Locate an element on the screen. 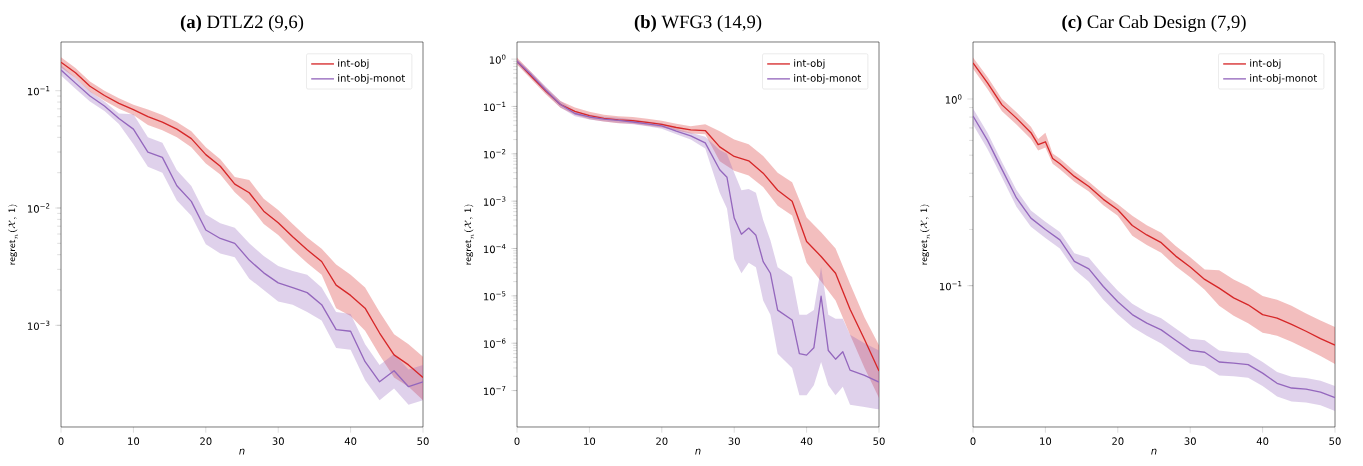 This screenshot has width=1363, height=466. y-tick-label: 10$^{−5}$ is located at coordinates (495, 296).